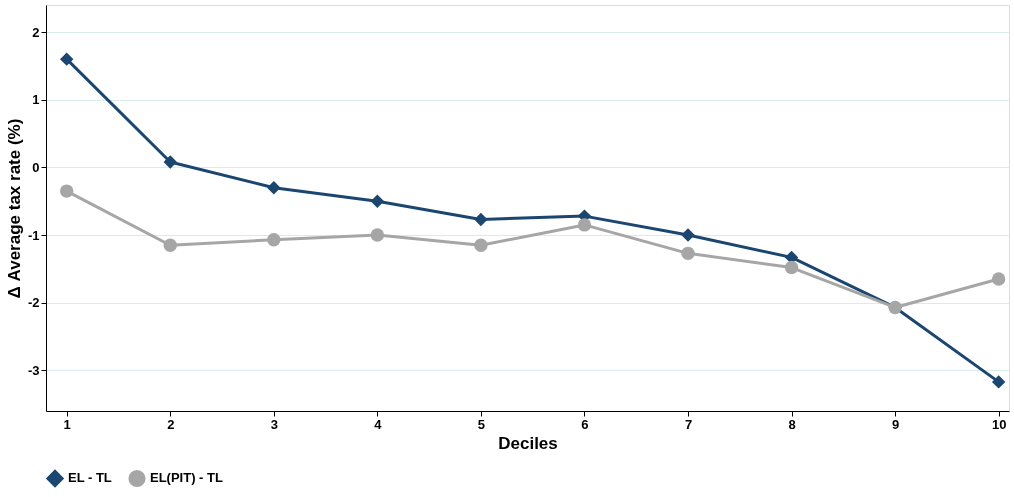  What do you see at coordinates (36, 32) in the screenshot?
I see `y-tick-label: 2` at bounding box center [36, 32].